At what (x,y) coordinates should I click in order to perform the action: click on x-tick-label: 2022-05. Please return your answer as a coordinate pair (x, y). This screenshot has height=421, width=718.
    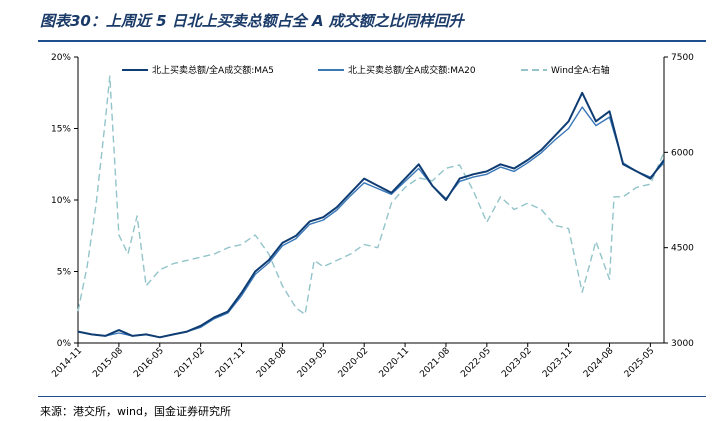
    Looking at the image, I should click on (476, 363).